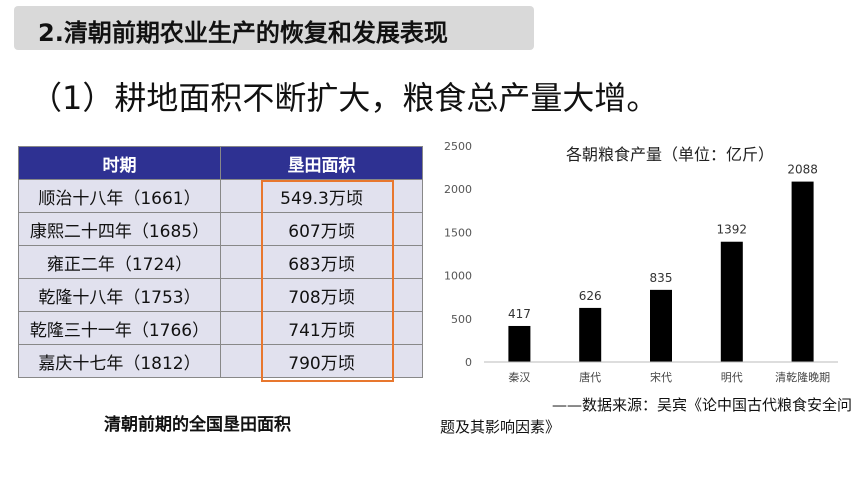  I want to click on bar-value-label: 2088, so click(802, 170).